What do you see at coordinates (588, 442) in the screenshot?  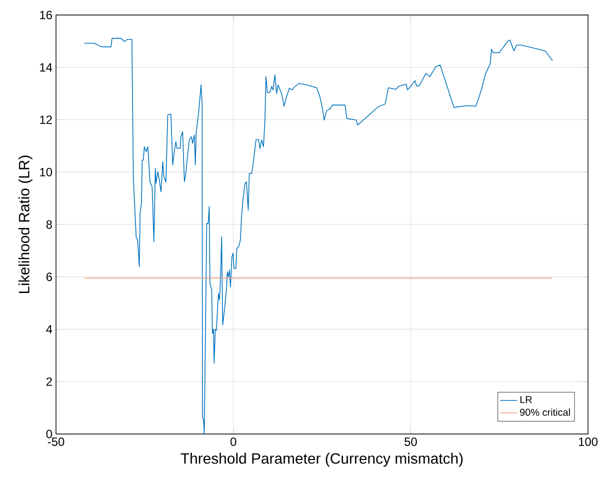 I see `x-tick-label: 100` at bounding box center [588, 442].